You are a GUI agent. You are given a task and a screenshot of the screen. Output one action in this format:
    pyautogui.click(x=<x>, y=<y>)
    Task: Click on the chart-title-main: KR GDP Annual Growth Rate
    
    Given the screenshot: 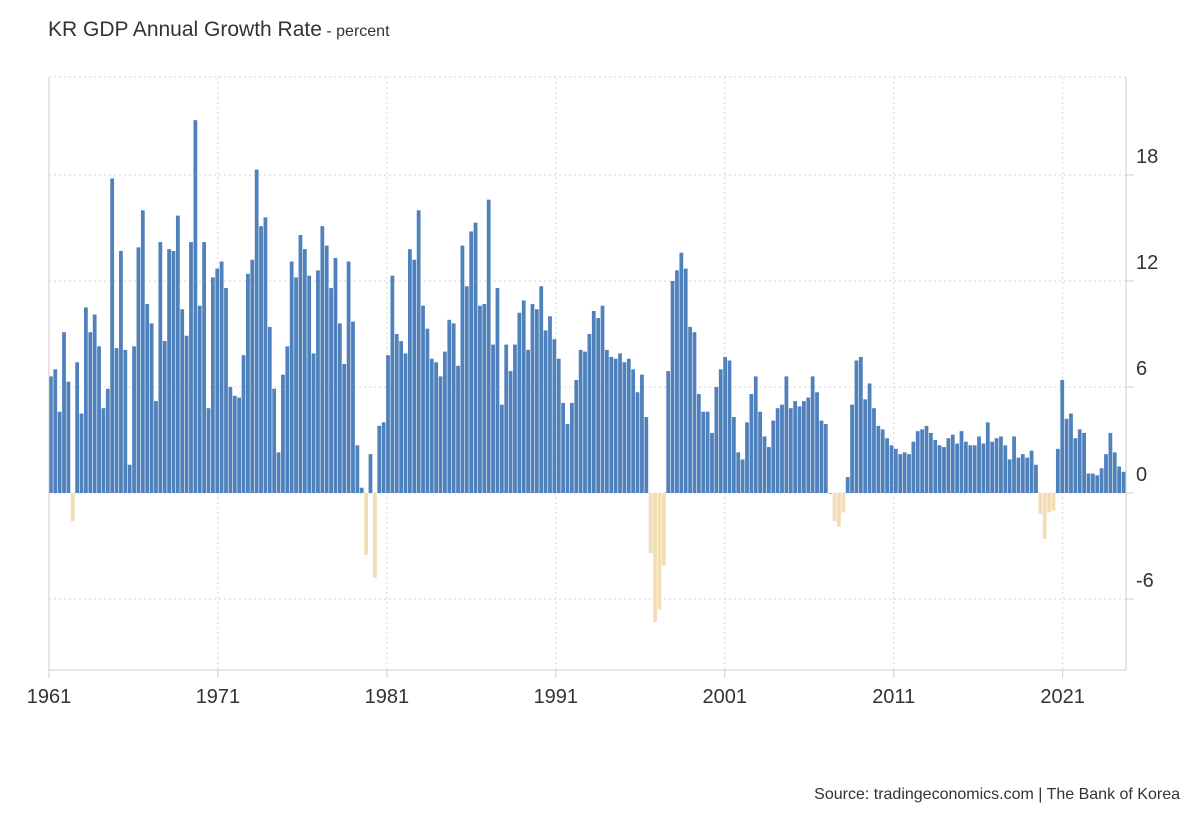 What is the action you would take?
    pyautogui.click(x=185, y=29)
    